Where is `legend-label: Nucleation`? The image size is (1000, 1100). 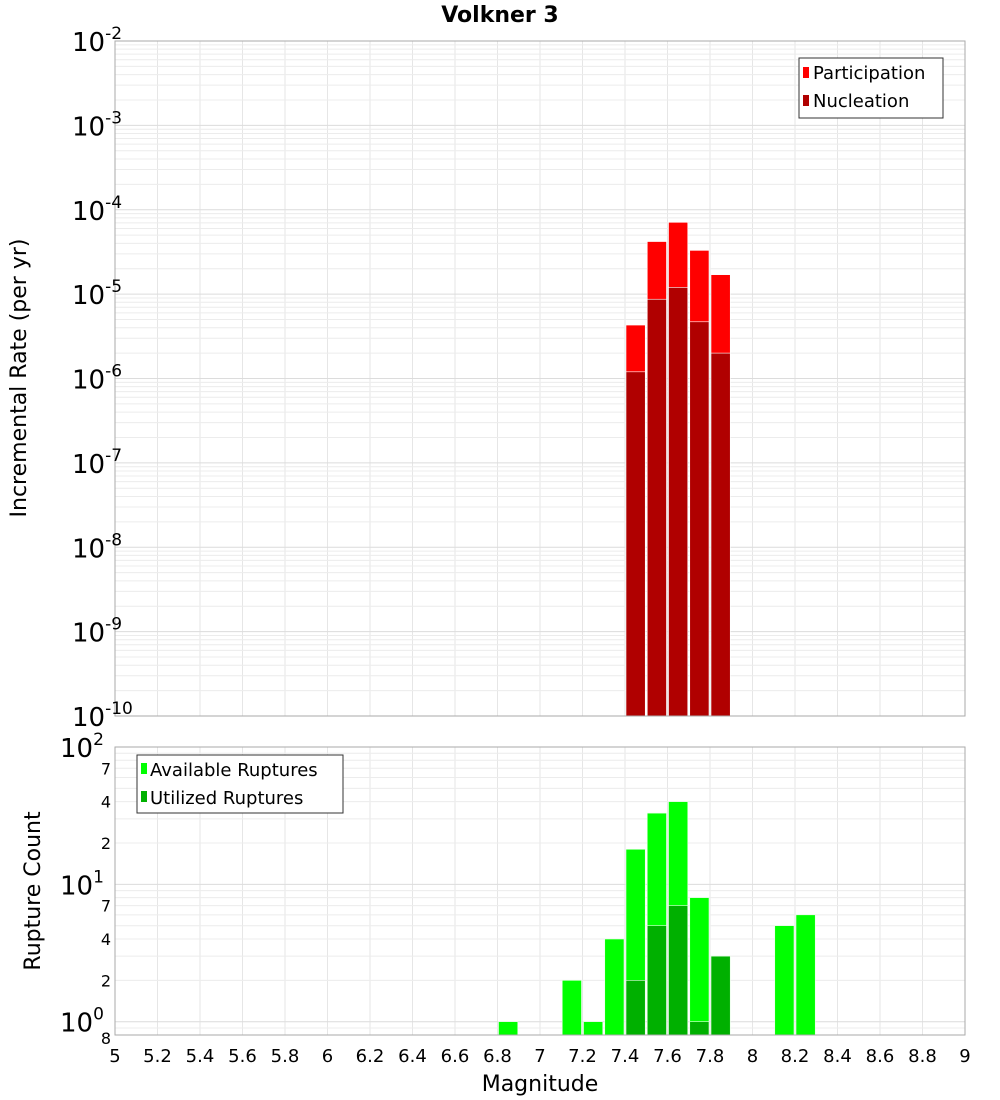 legend-label: Nucleation is located at coordinates (861, 101).